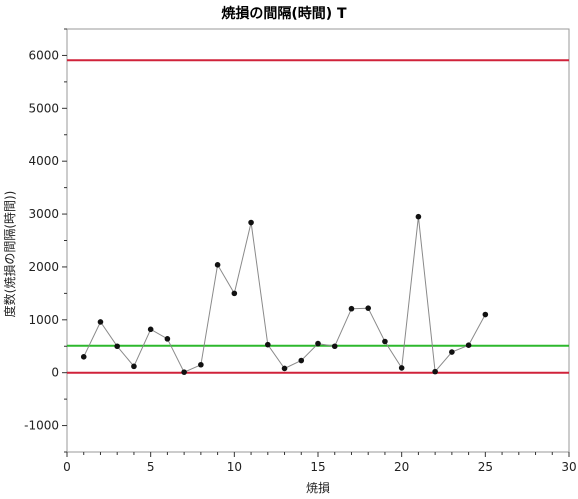  What do you see at coordinates (234, 467) in the screenshot?
I see `x-tick-label: 10` at bounding box center [234, 467].